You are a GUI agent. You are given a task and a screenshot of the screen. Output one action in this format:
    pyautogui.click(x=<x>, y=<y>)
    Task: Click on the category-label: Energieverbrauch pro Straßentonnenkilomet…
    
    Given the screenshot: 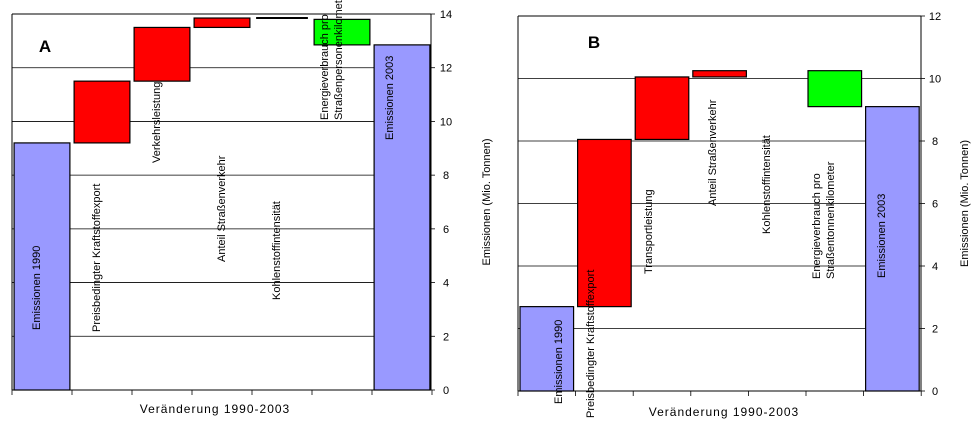 What is the action you would take?
    pyautogui.click(x=824, y=220)
    